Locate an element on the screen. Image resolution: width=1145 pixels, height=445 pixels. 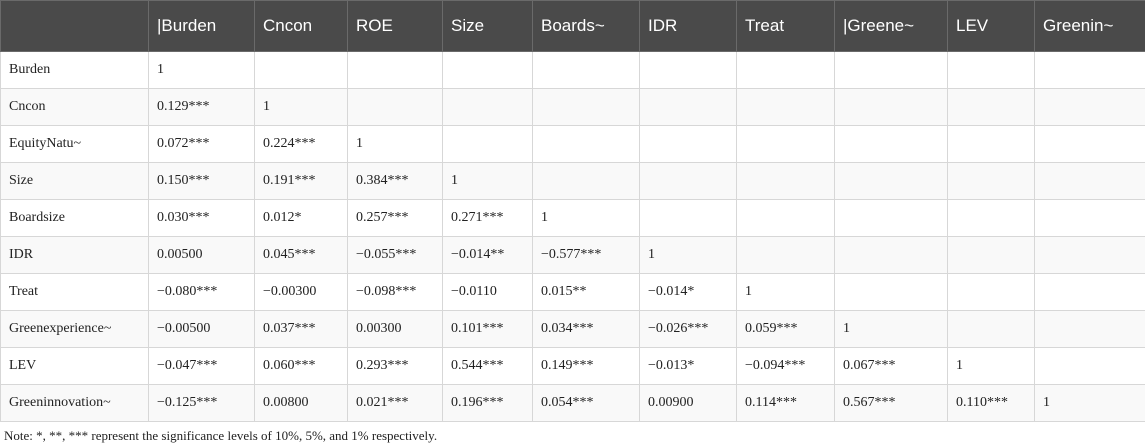
table-cell: 0.00500 is located at coordinates (202, 255).